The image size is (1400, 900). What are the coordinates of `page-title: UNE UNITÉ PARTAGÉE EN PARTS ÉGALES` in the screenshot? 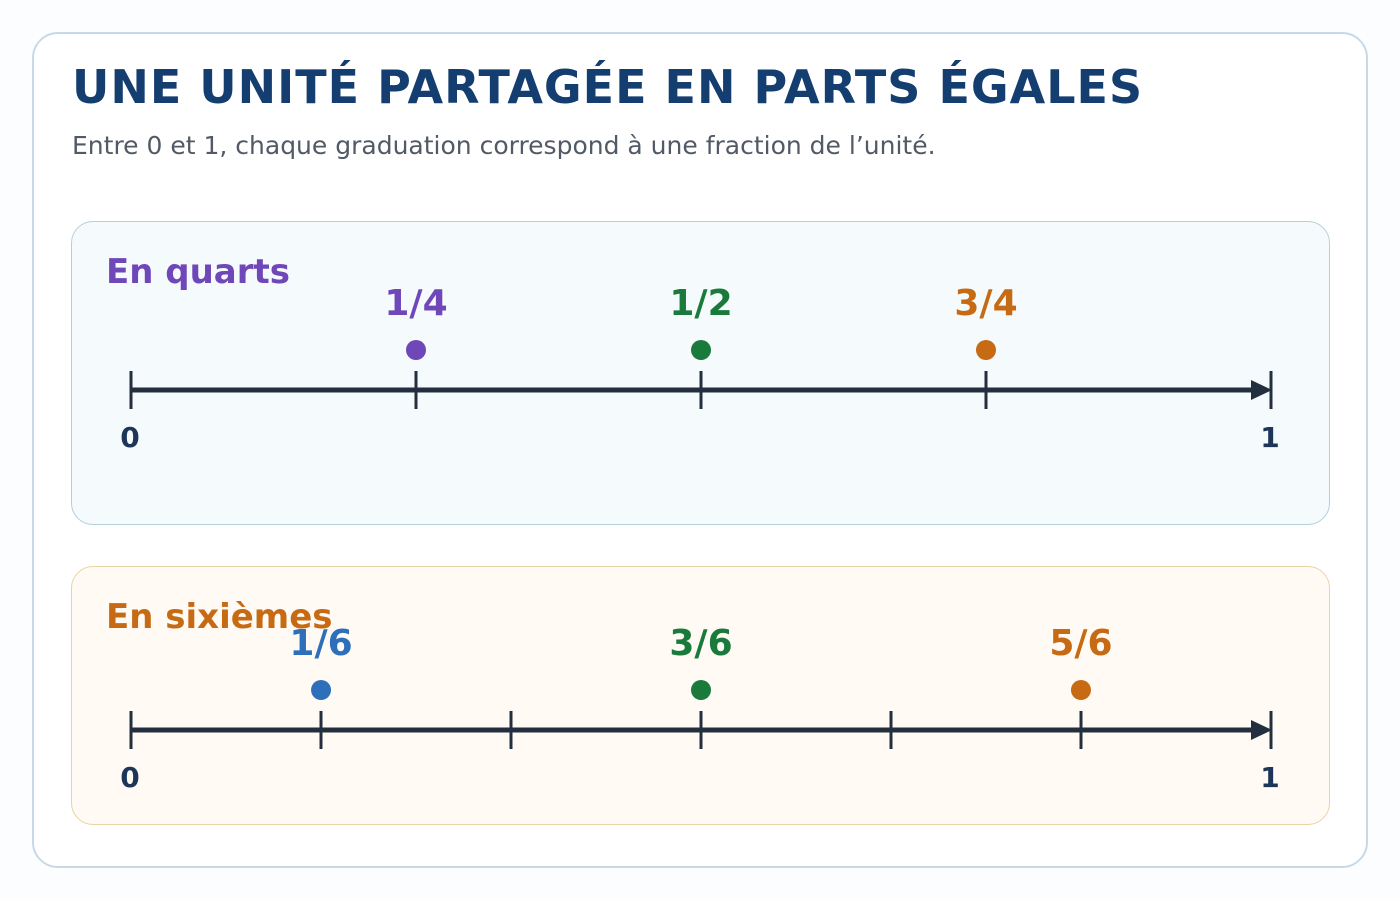 It's located at (608, 87).